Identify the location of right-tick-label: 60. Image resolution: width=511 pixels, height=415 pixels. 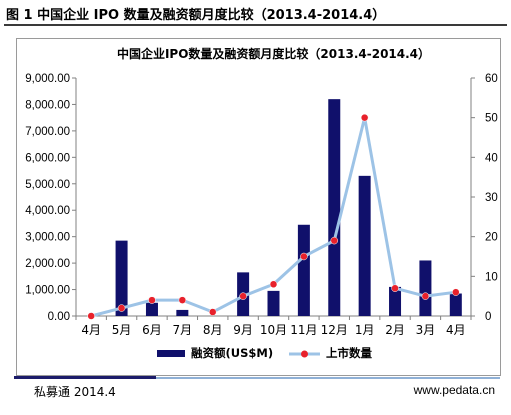
(491, 79).